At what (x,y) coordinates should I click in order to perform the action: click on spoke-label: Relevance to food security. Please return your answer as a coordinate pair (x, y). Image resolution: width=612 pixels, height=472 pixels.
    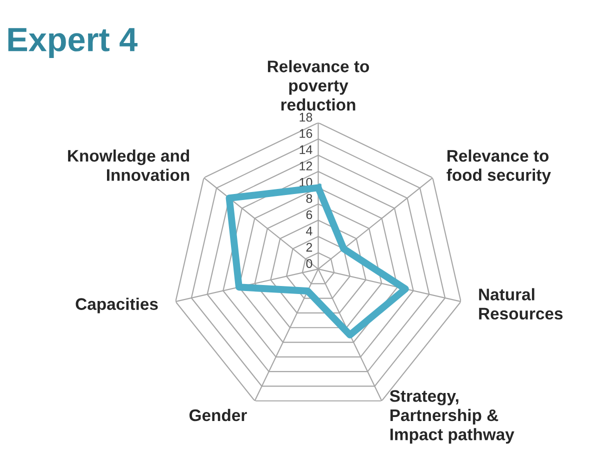
    Looking at the image, I should click on (498, 167).